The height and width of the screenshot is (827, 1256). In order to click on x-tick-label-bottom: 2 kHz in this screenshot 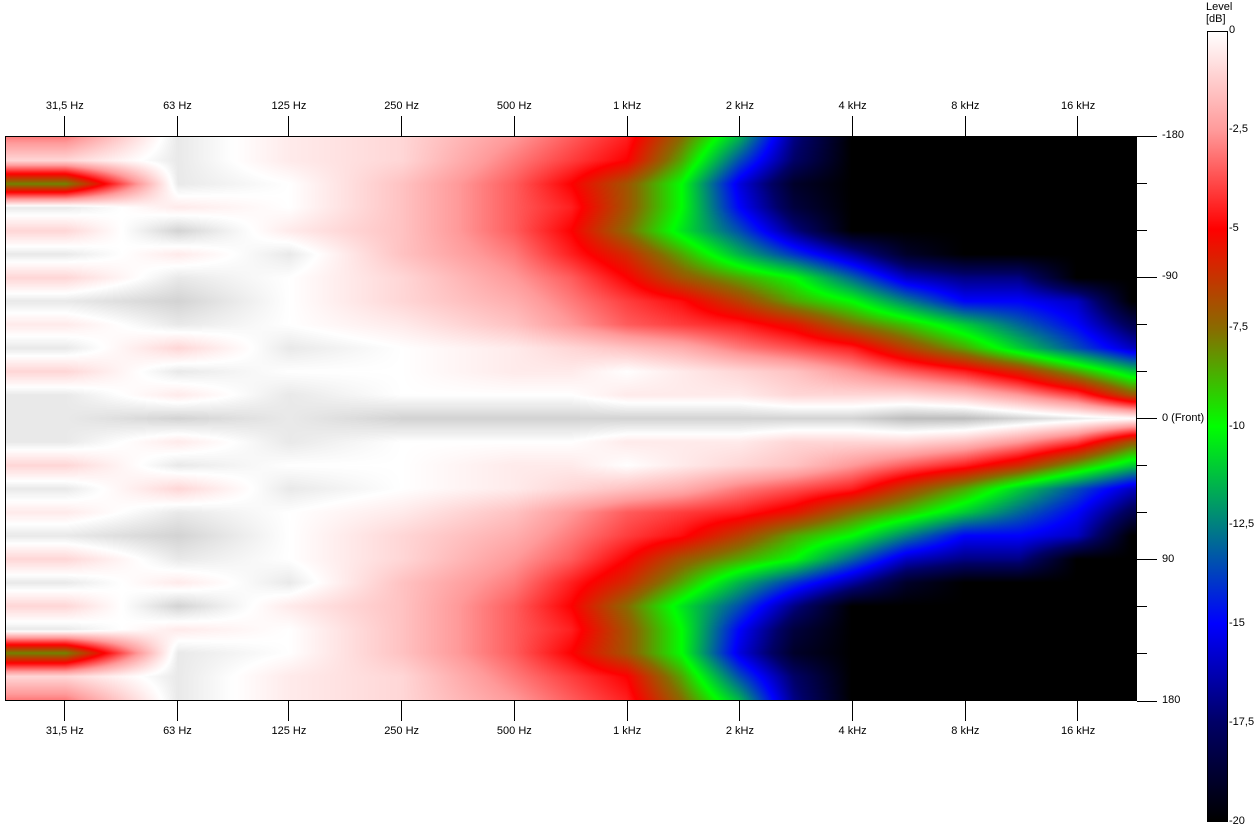, I will do `click(739, 731)`.